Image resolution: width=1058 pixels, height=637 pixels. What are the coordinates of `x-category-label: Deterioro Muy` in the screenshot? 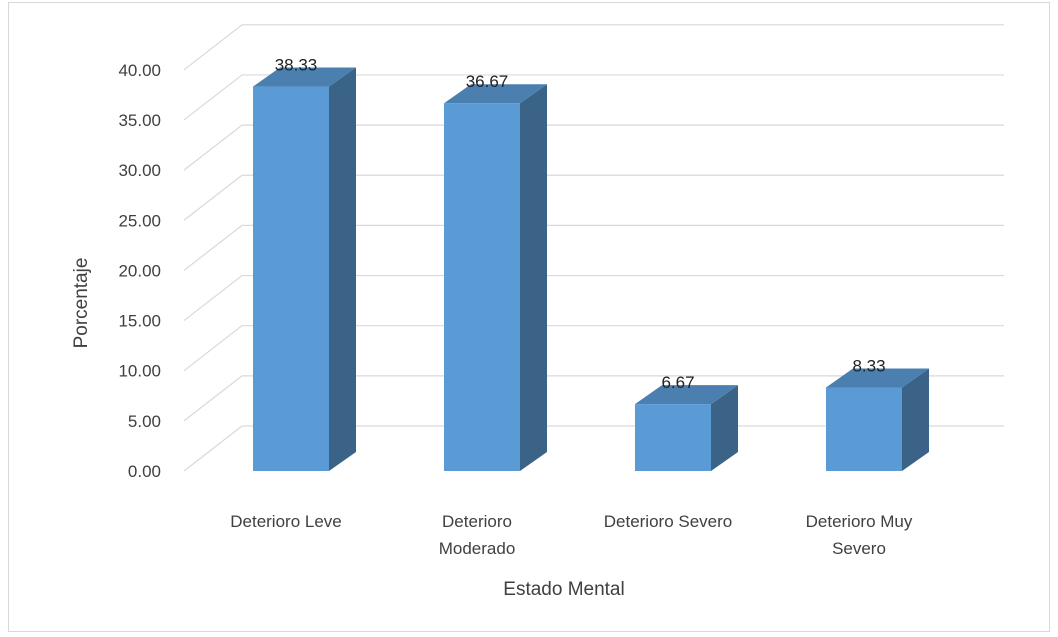 It's located at (859, 521).